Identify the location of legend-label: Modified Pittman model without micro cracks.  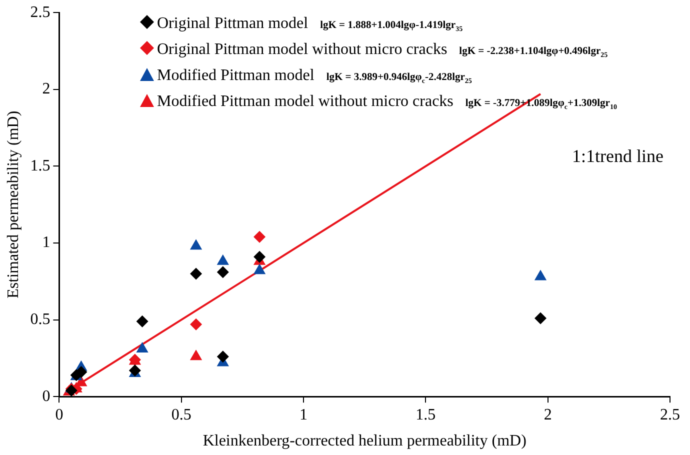
(305, 102).